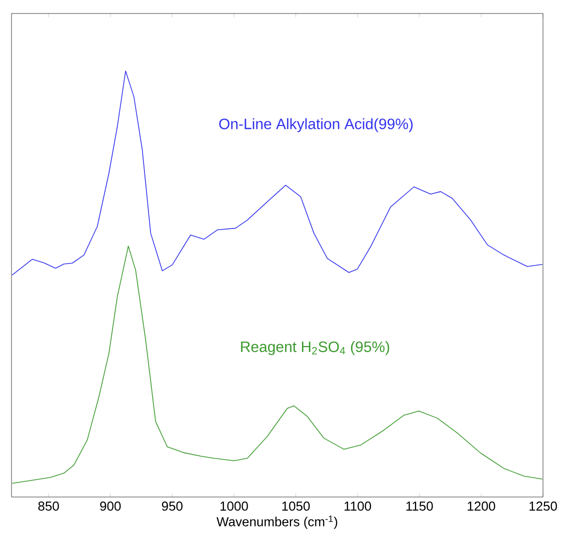  I want to click on x-tick-label: 1100, so click(358, 506).